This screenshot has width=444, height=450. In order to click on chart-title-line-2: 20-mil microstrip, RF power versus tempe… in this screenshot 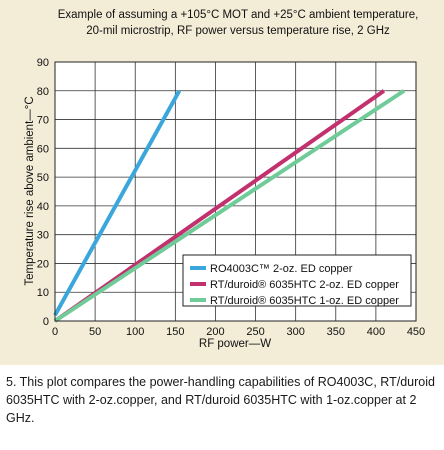, I will do `click(238, 31)`.